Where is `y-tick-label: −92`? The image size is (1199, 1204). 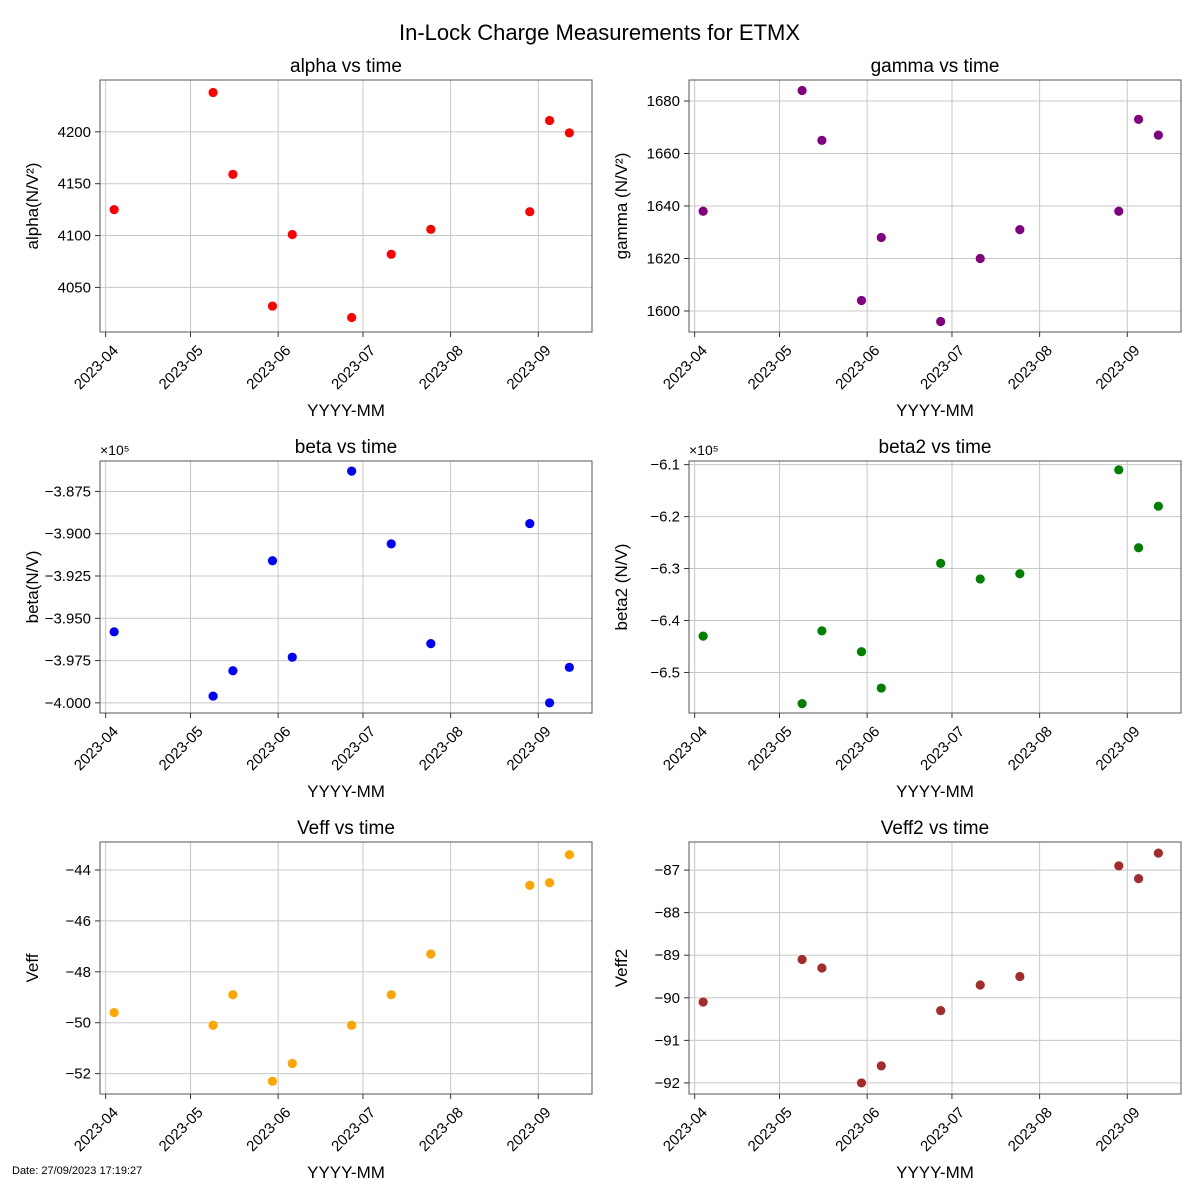 y-tick-label: −92 is located at coordinates (667, 1083).